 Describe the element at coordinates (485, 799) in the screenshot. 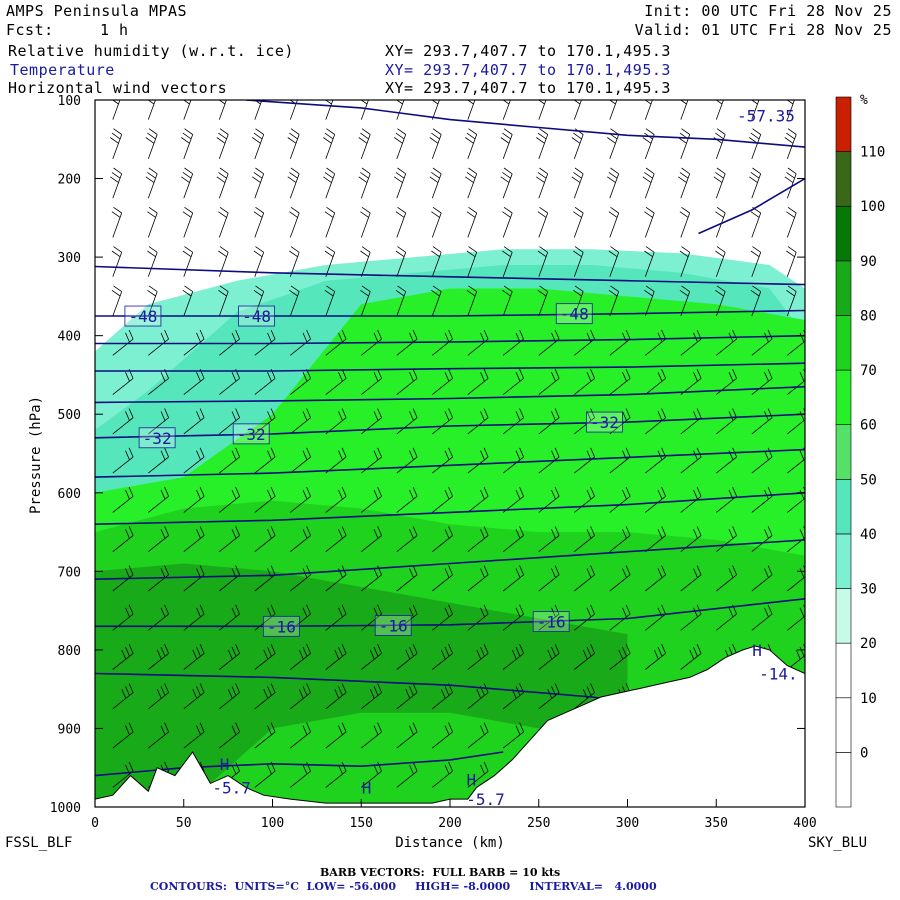

I see `contour-label: -5.7` at that location.